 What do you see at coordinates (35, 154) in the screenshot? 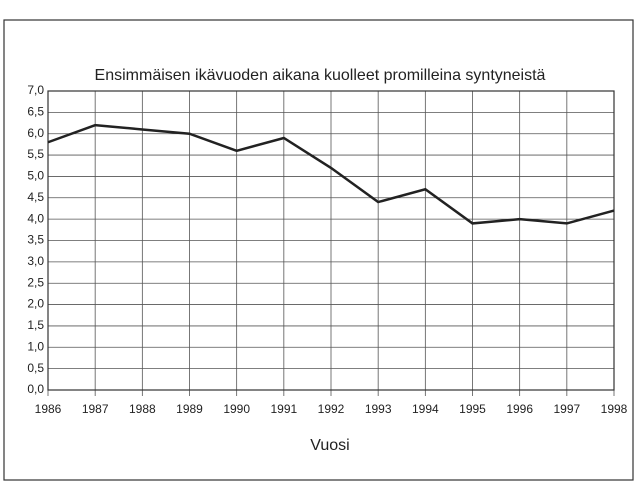
I see `y-tick-label: 5,5` at bounding box center [35, 154].